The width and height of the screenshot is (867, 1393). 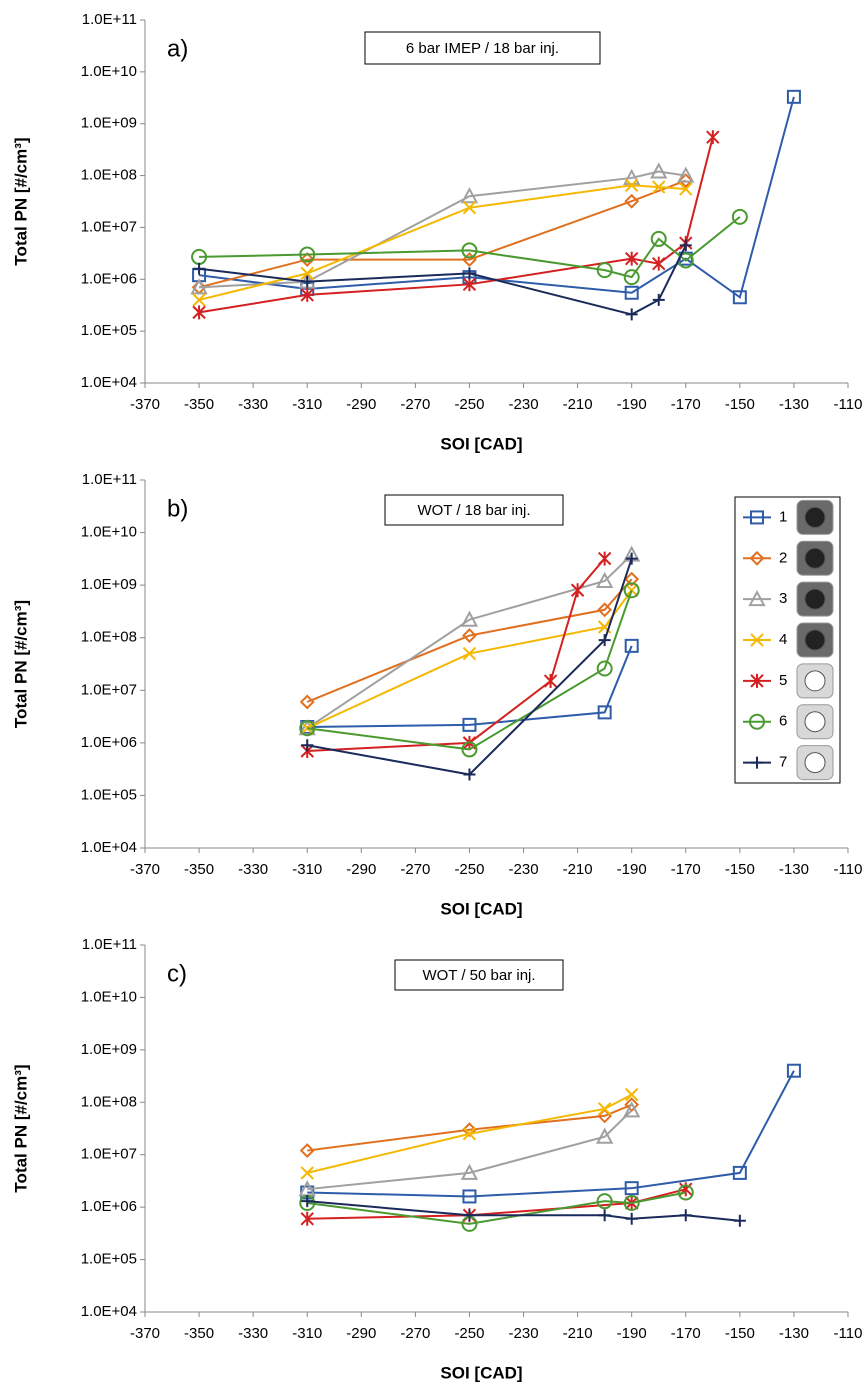 I want to click on x-tick-label: -170, so click(x=686, y=869).